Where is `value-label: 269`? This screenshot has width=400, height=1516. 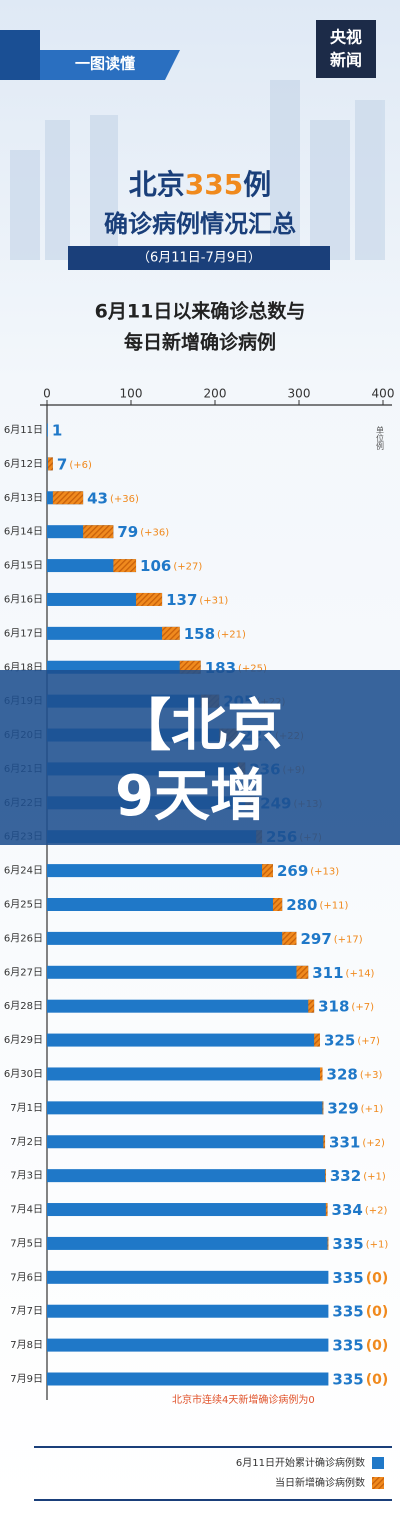
value-label: 269 is located at coordinates (292, 871).